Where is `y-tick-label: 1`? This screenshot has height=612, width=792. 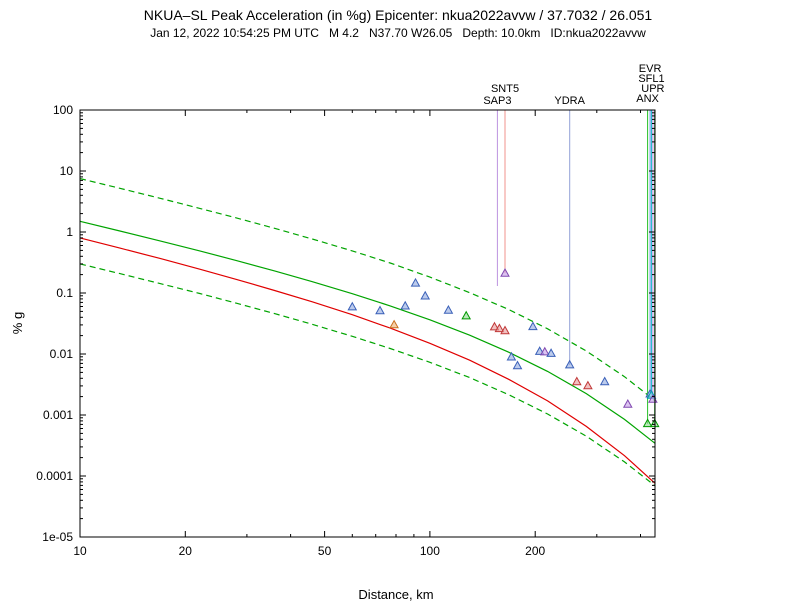 y-tick-label: 1 is located at coordinates (69, 232).